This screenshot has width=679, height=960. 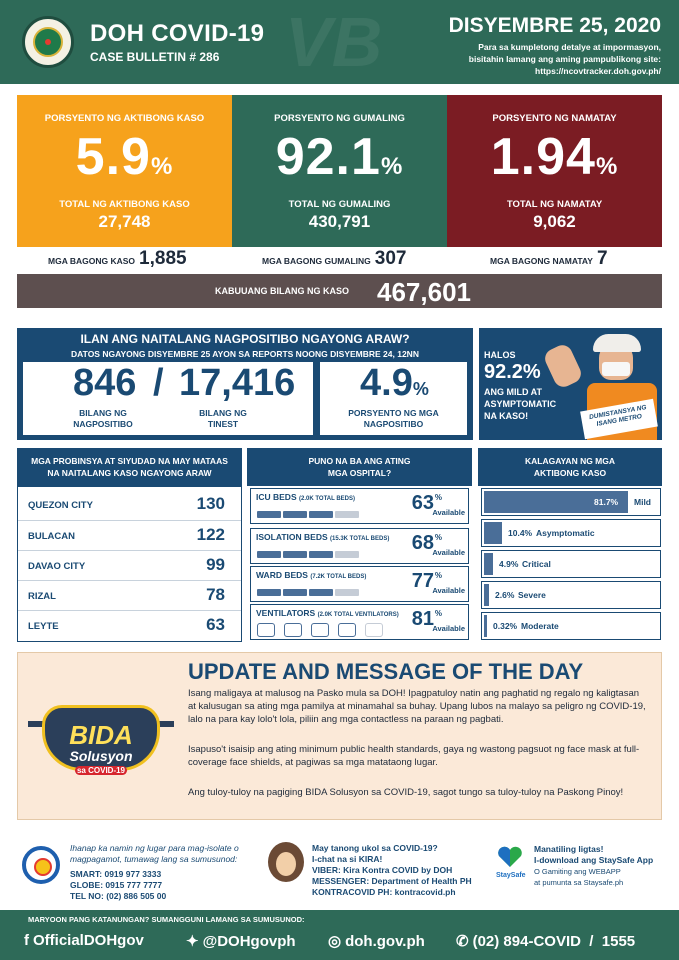 What do you see at coordinates (554, 941) in the screenshot?
I see `phone-number: (02) 894-COVID / 1555` at bounding box center [554, 941].